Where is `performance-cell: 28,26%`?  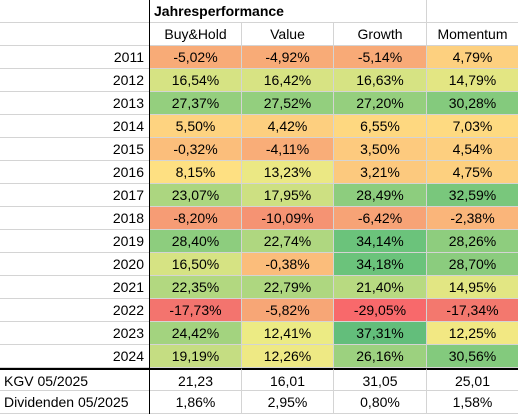 performance-cell: 28,26% is located at coordinates (472, 241).